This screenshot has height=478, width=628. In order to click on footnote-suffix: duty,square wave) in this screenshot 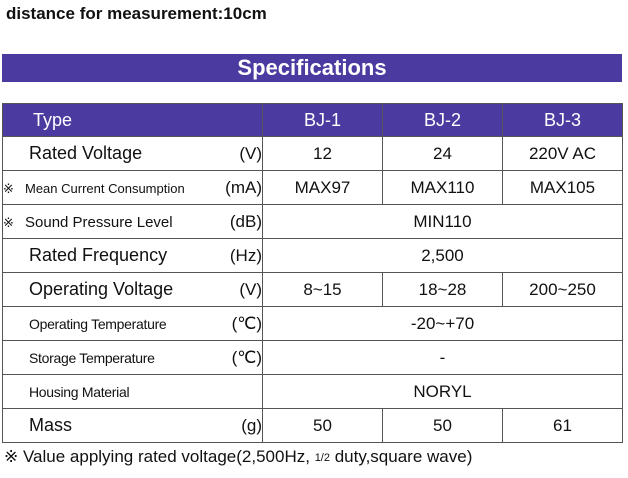, I will do `click(401, 456)`.